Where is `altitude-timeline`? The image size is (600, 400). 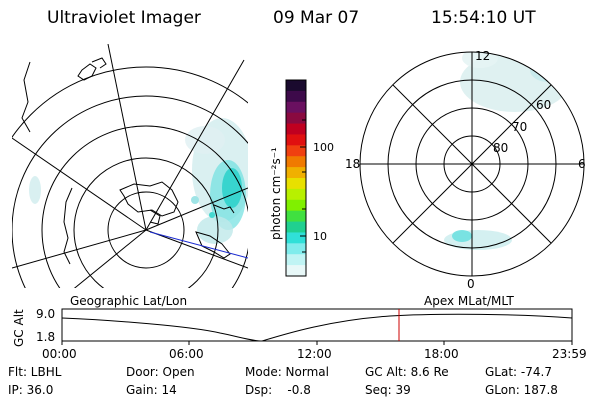 altitude-timeline is located at coordinates (317, 326).